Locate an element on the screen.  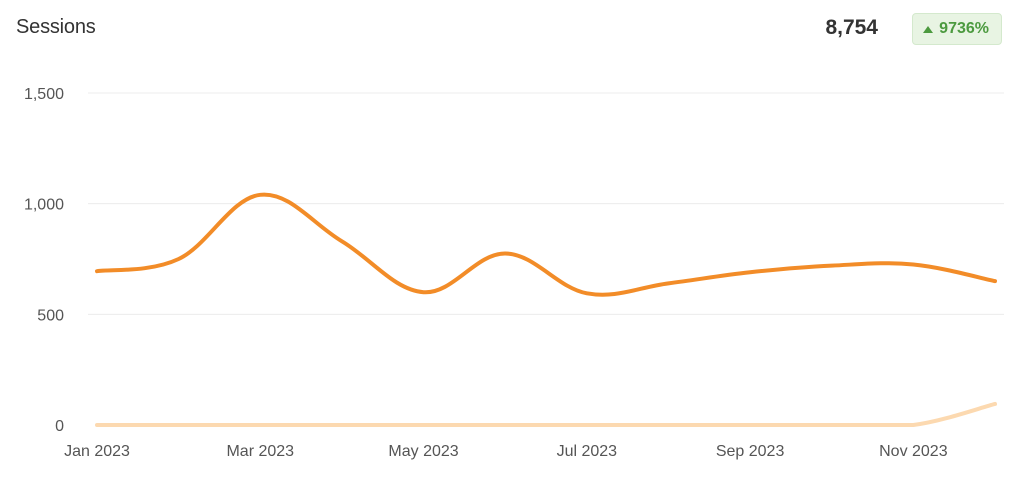
comparison-series-line is located at coordinates (546, 414).